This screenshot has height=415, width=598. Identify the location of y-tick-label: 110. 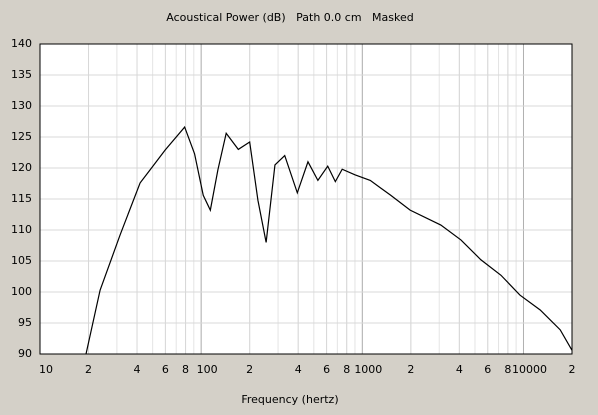
(21, 229).